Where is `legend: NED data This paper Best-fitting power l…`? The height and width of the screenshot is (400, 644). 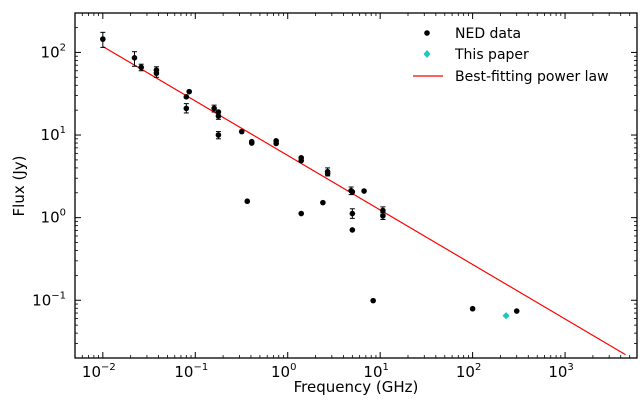
legend: NED data This paper Best-fitting power l… is located at coordinates (511, 55).